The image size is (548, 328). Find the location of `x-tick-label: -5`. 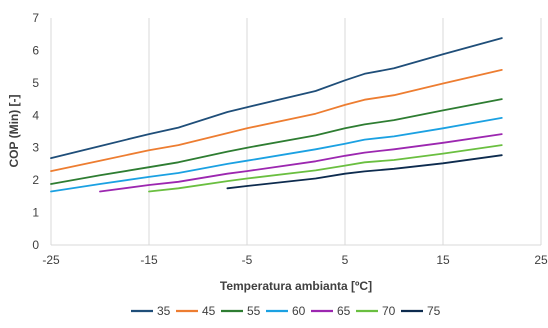

x-tick-label: -5 is located at coordinates (247, 260).